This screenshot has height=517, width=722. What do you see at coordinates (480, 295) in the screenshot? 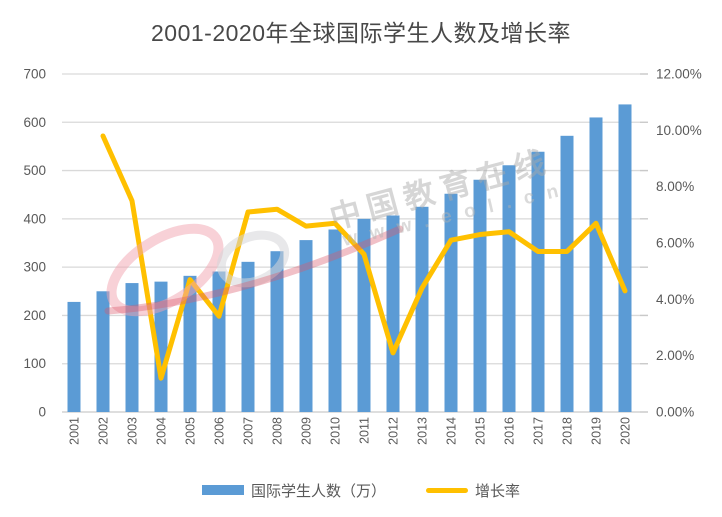
I see `bar-2015` at bounding box center [480, 295].